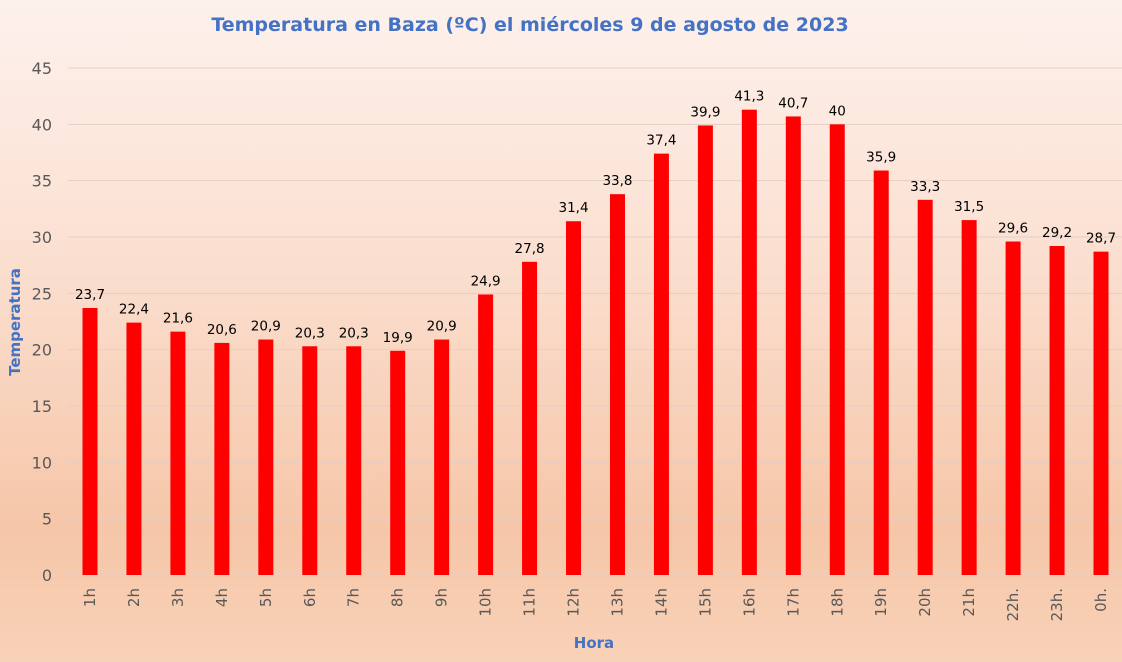 The height and width of the screenshot is (662, 1122). I want to click on data-label: 40,7, so click(793, 103).